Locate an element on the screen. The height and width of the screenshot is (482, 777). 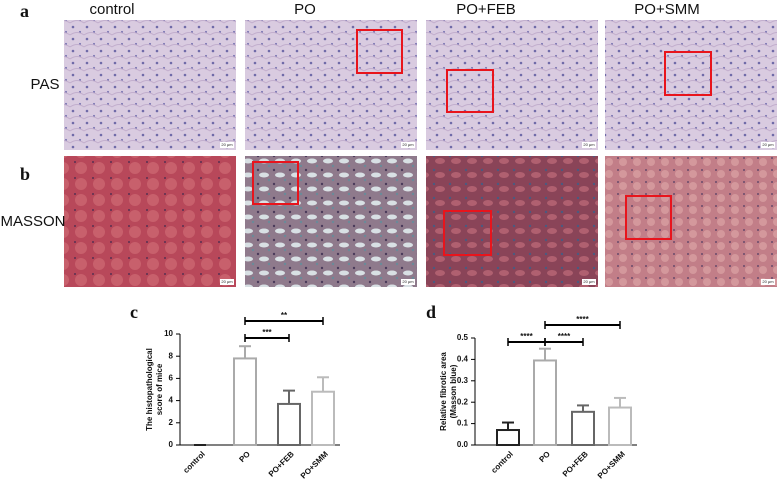
y-axis-label: Relative fibrotic area is located at coordinates (443, 391).